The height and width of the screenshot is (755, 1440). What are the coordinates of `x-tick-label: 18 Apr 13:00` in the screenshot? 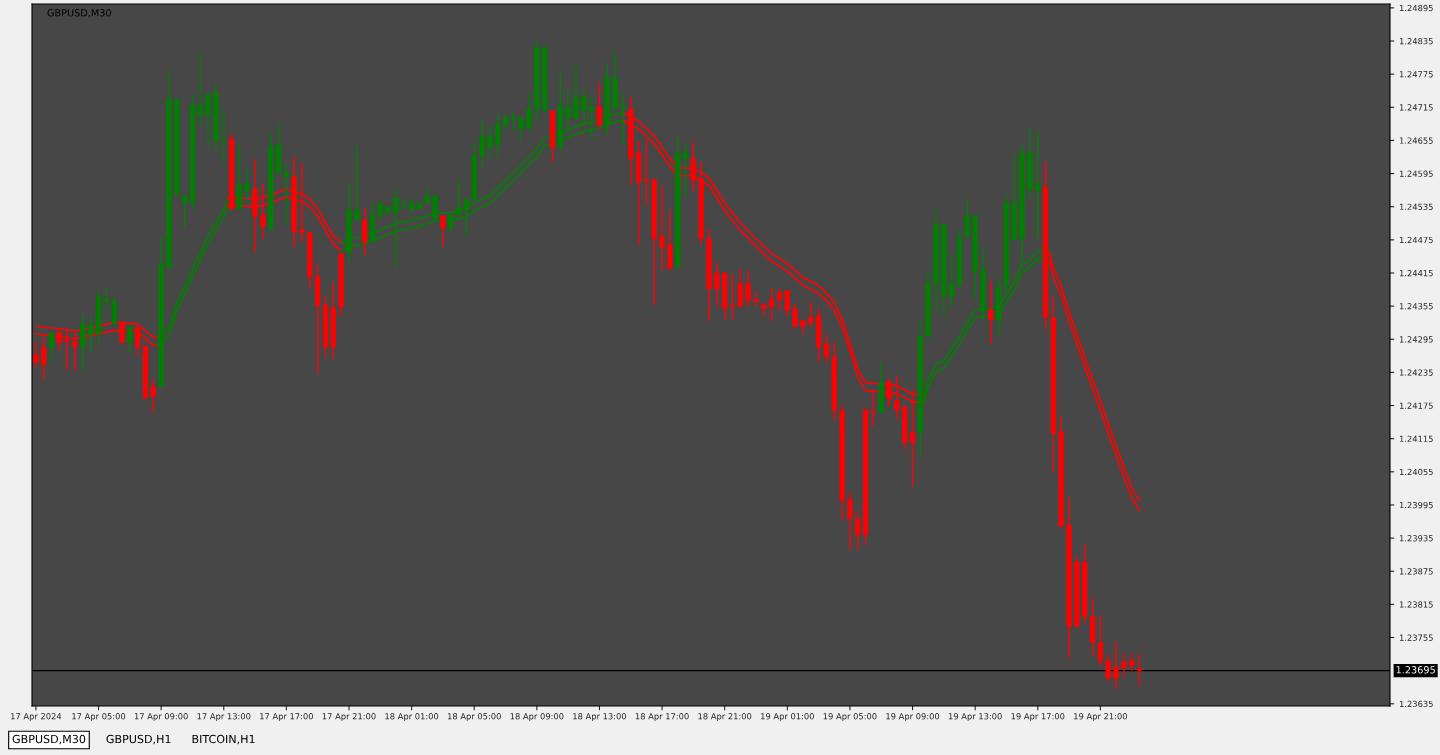 It's located at (600, 717).